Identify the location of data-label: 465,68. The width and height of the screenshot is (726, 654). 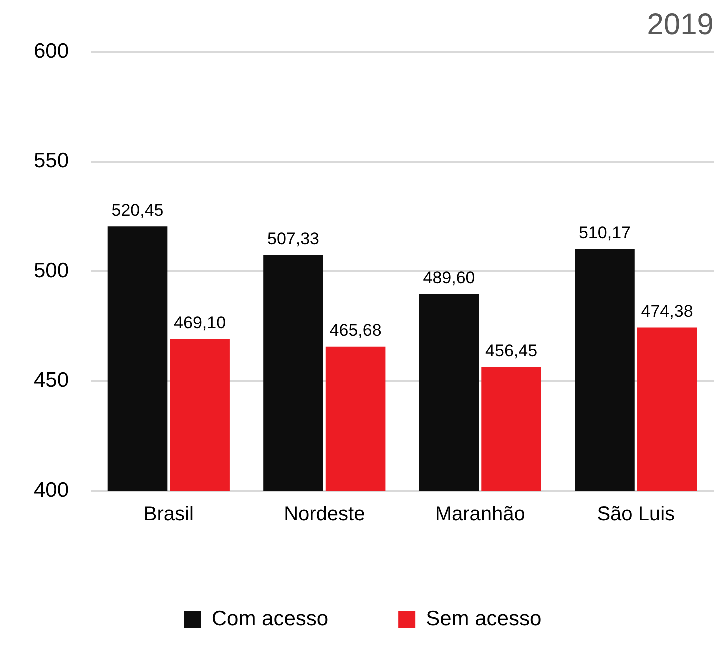
(356, 330).